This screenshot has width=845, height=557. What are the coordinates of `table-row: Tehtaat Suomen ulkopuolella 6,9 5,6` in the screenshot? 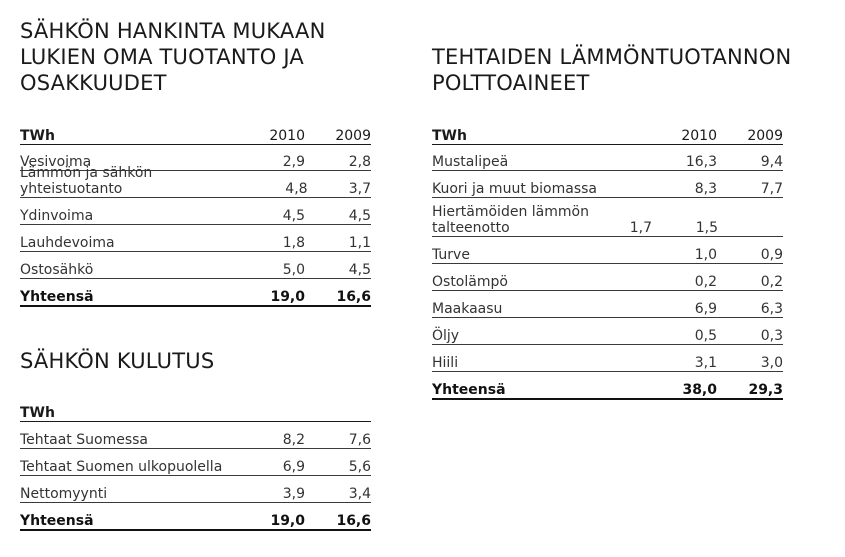 It's located at (195, 462).